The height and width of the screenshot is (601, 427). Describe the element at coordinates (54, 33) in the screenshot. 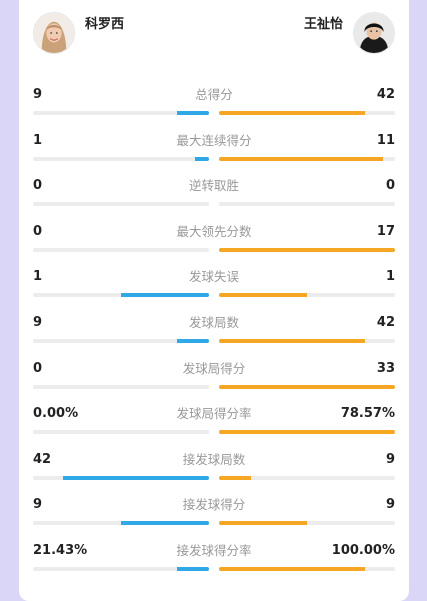

I see `left-player-avatar-icon` at that location.